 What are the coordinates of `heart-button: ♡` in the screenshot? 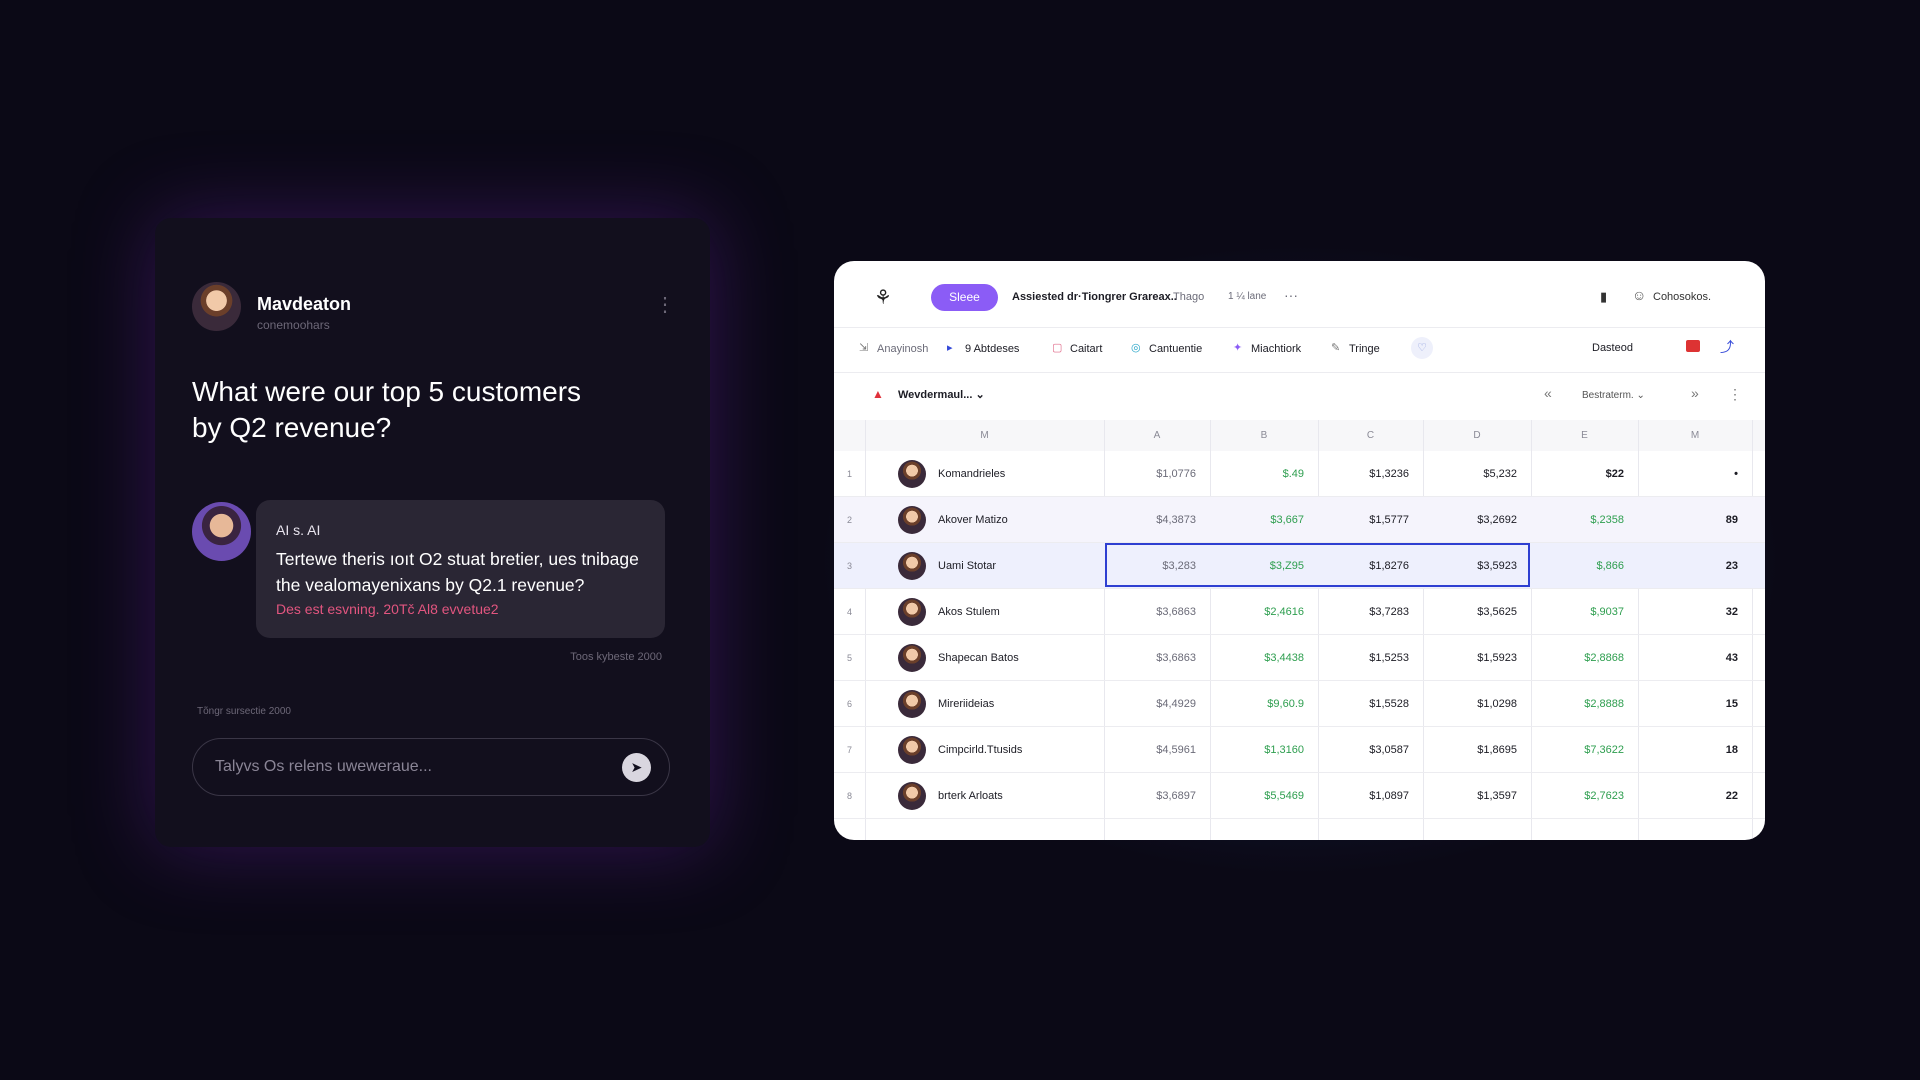 It's located at (1422, 348).